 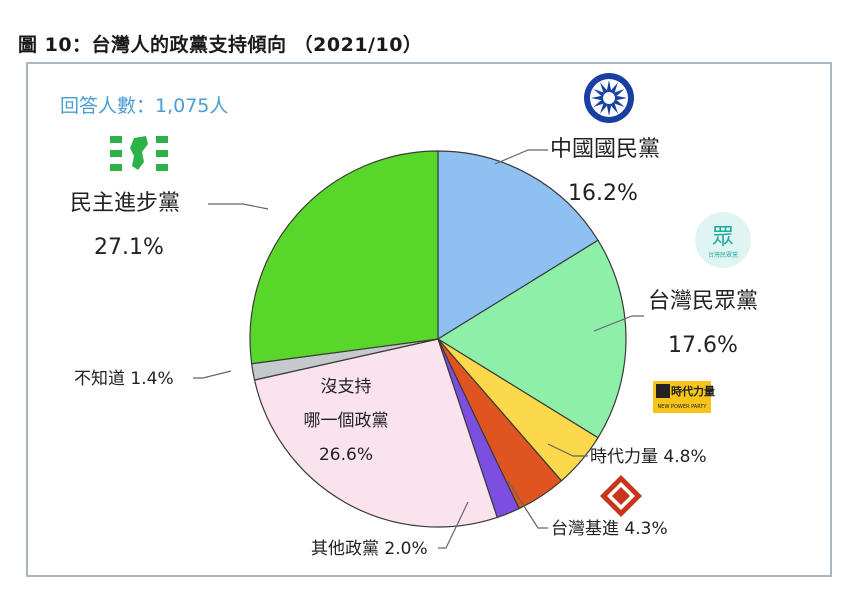 What do you see at coordinates (703, 301) in the screenshot?
I see `label-tpp-name: 台灣民眾黨` at bounding box center [703, 301].